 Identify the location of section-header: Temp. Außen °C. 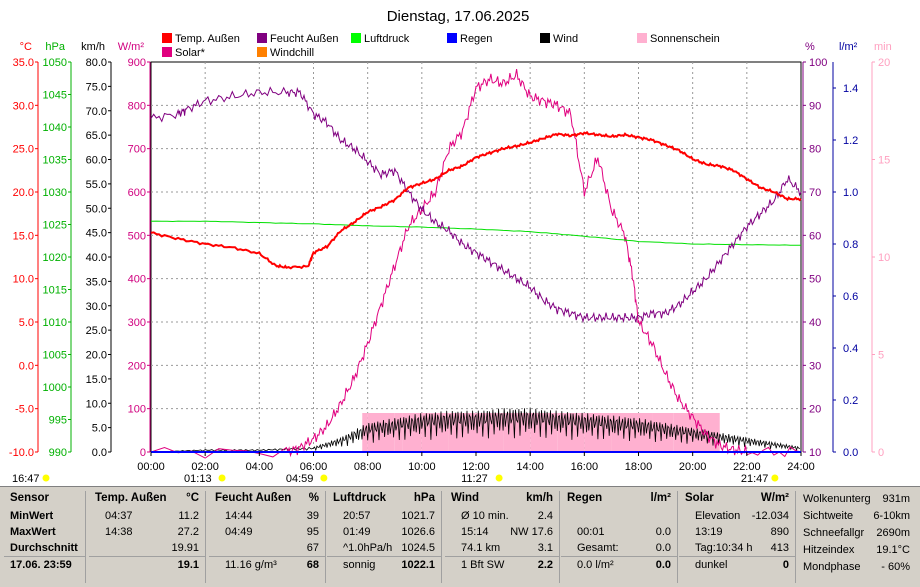
(147, 498).